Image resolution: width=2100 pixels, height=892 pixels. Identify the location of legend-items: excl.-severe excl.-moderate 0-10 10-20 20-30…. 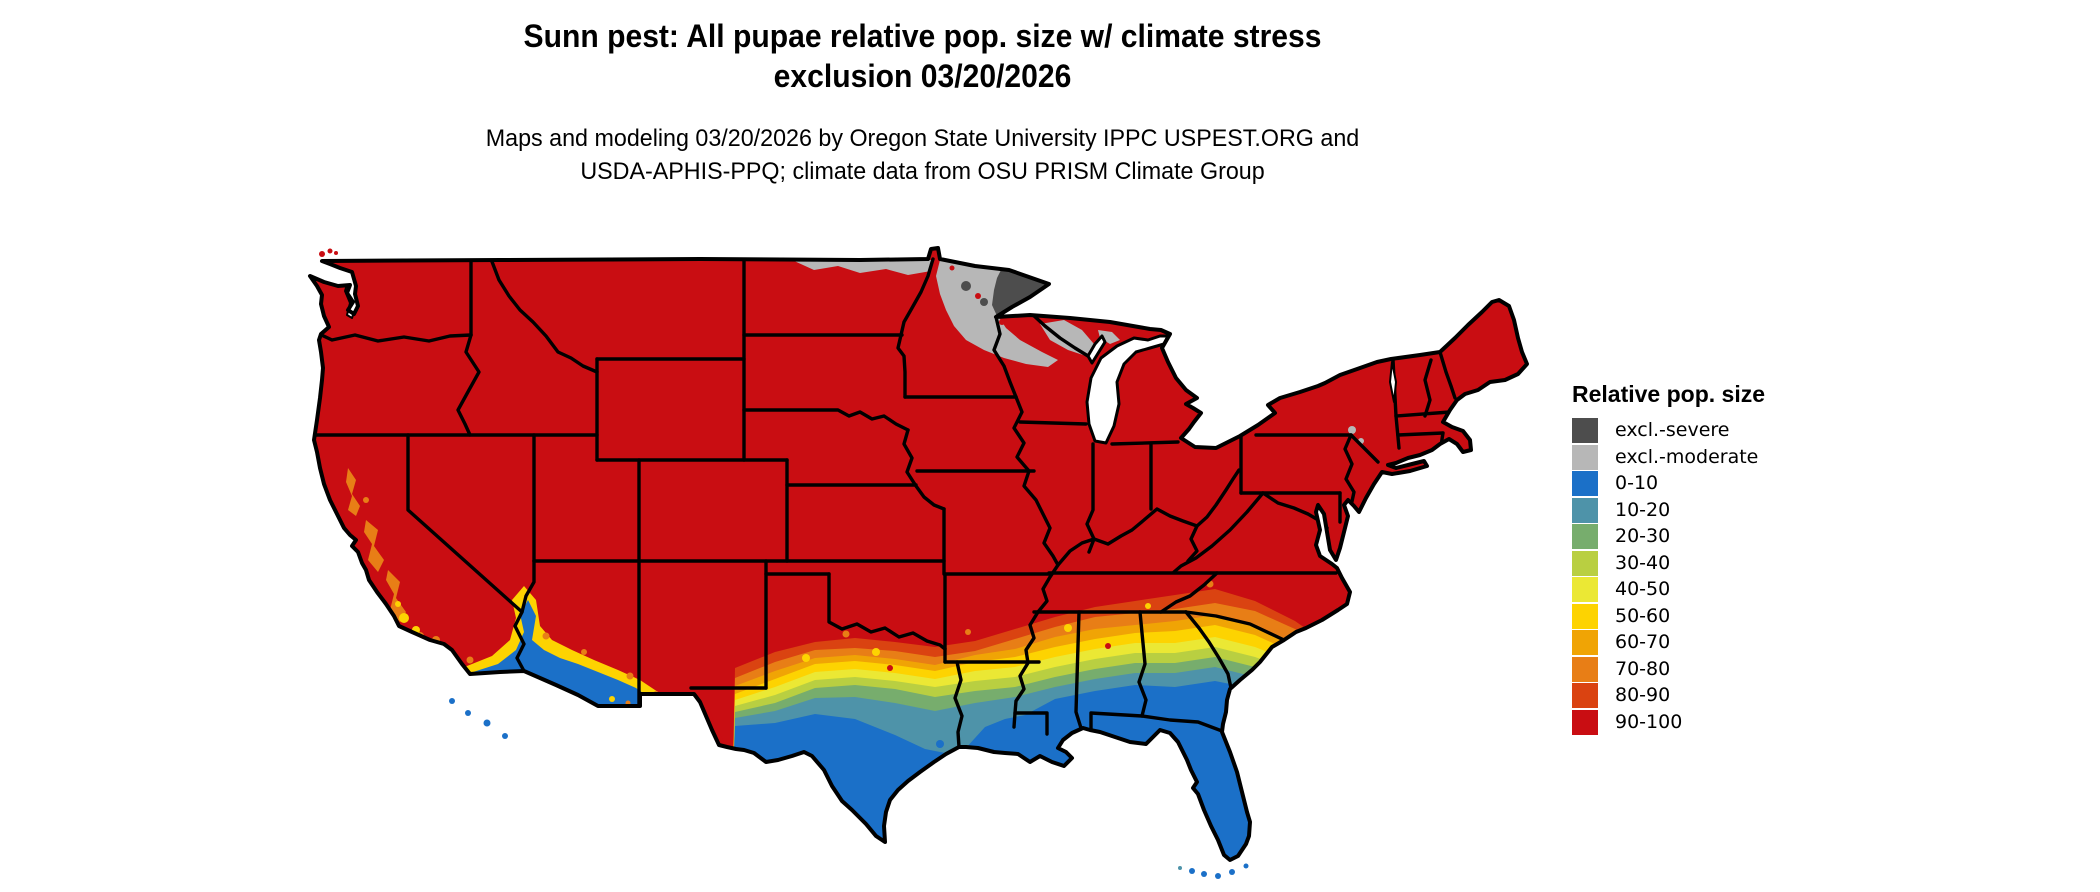
(1668, 576).